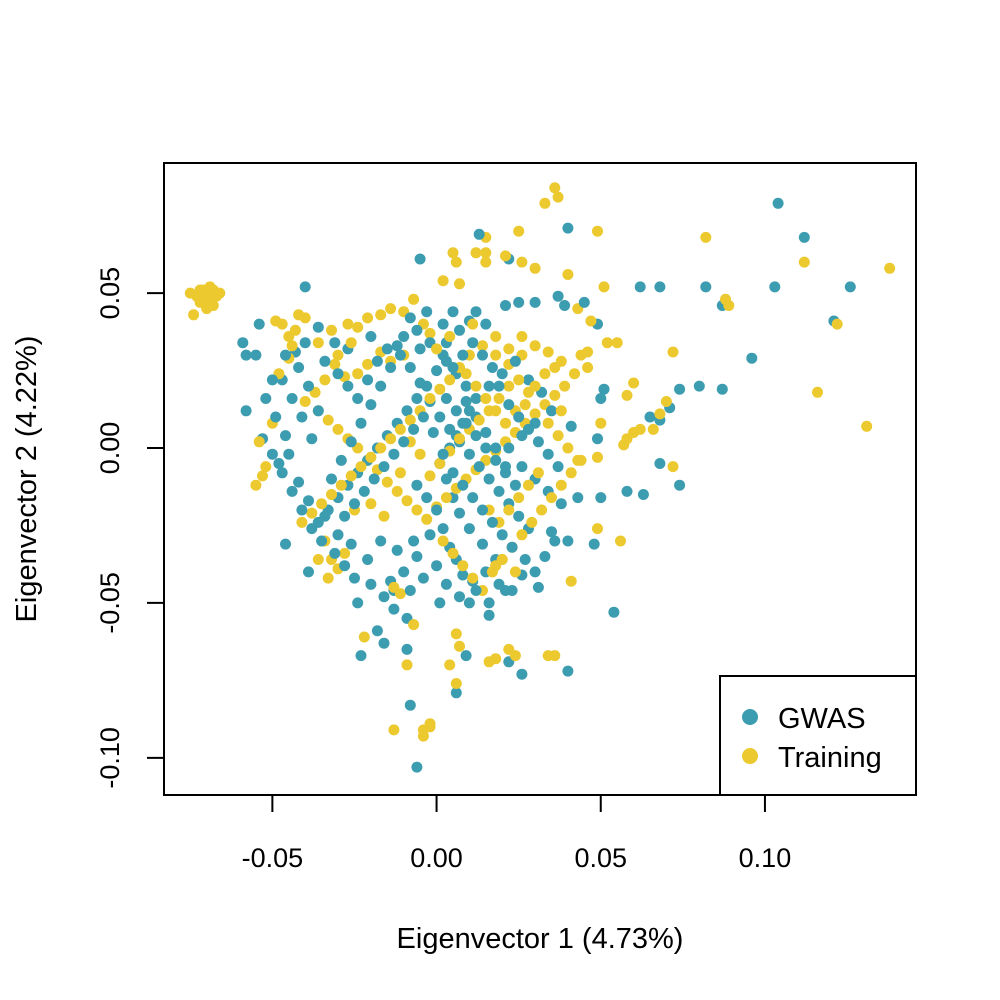 The image size is (1000, 1000). What do you see at coordinates (600, 858) in the screenshot?
I see `x-tick-label: 0.05` at bounding box center [600, 858].